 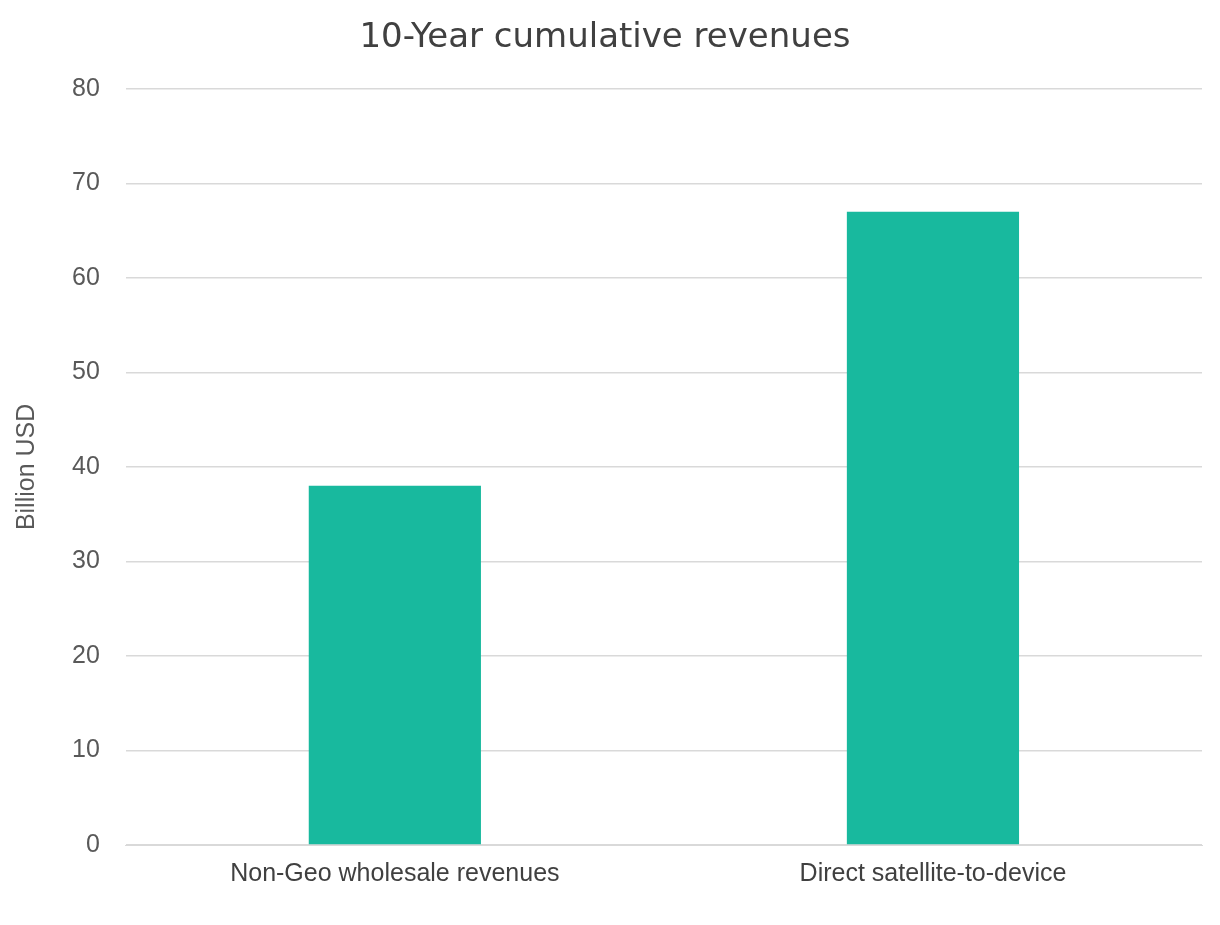 What do you see at coordinates (86, 86) in the screenshot?
I see `y-tick-label: 80` at bounding box center [86, 86].